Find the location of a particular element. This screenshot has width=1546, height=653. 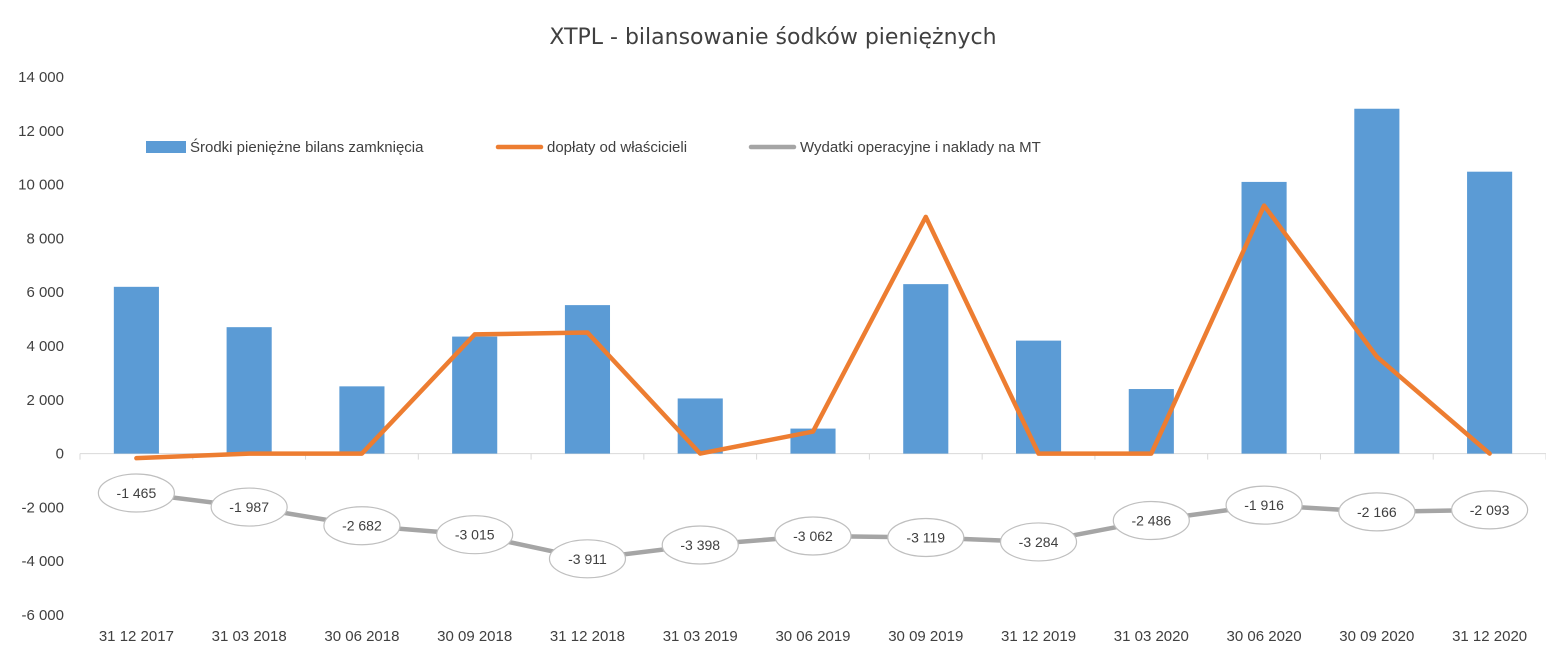

data-label: -3 398 is located at coordinates (700, 545).